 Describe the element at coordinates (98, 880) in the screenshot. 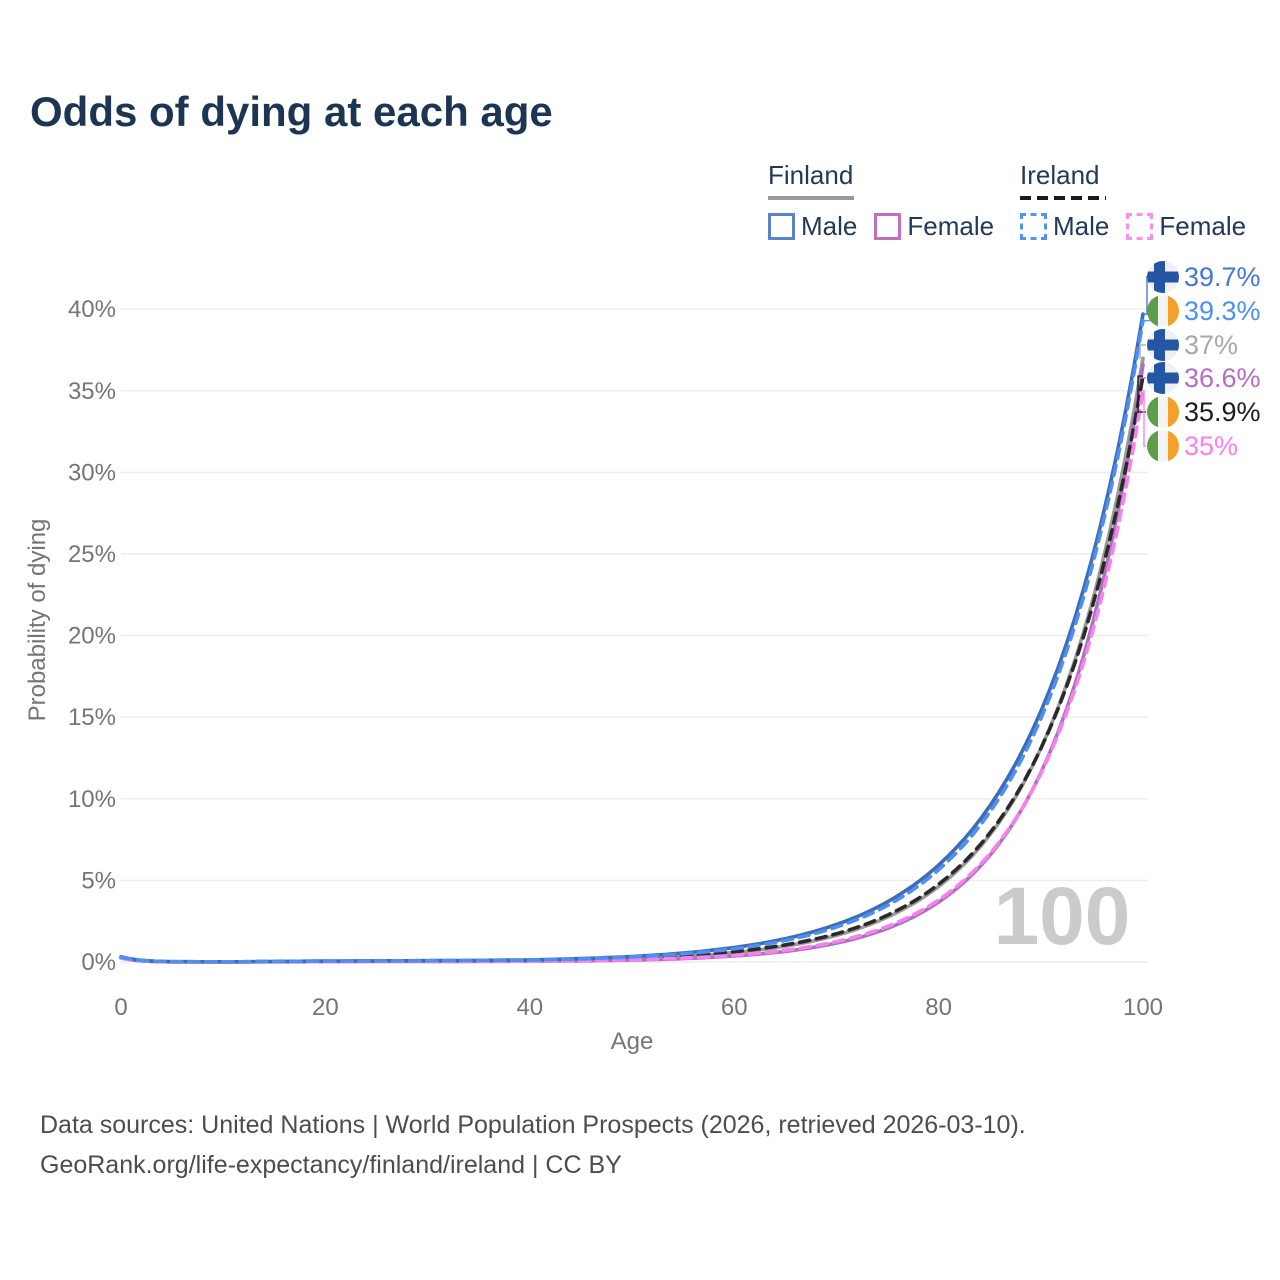

I see `y-tick-5%: 5%` at that location.